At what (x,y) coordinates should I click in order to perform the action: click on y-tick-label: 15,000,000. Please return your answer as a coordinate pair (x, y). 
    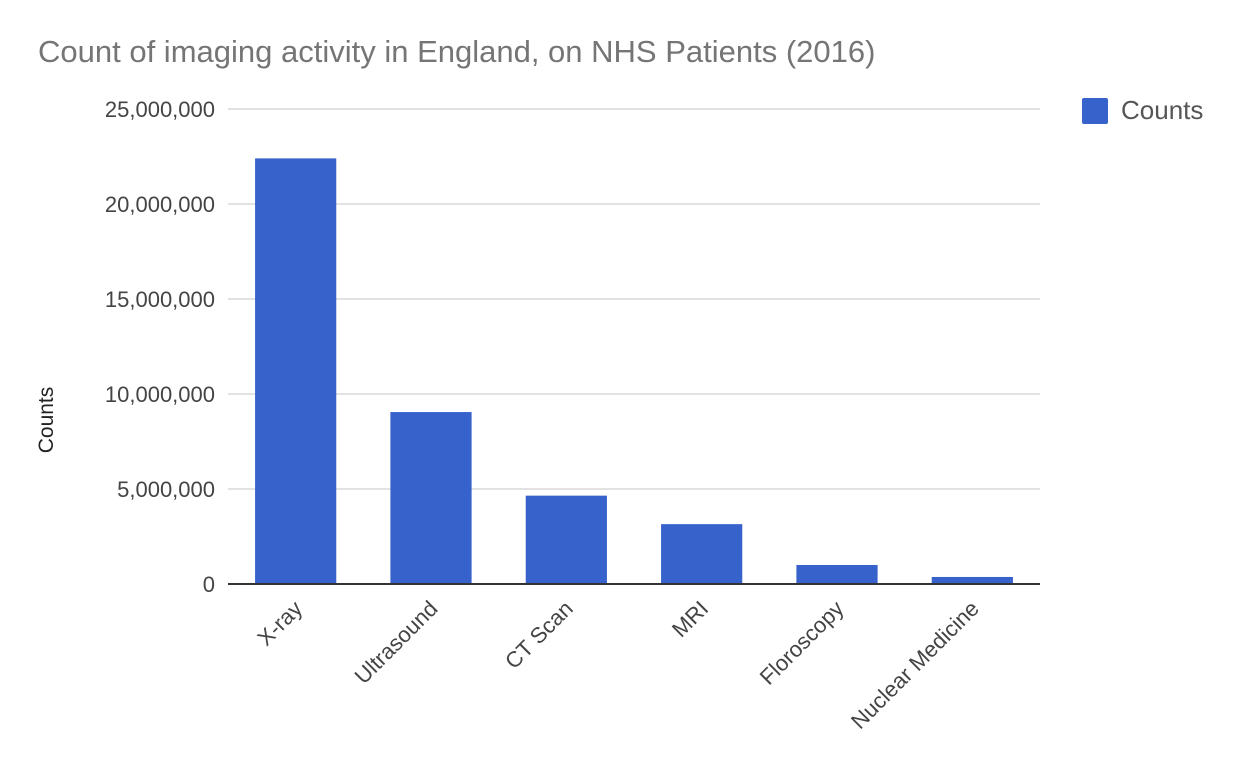
    Looking at the image, I should click on (160, 299).